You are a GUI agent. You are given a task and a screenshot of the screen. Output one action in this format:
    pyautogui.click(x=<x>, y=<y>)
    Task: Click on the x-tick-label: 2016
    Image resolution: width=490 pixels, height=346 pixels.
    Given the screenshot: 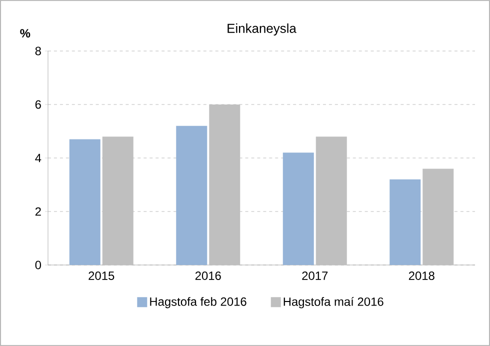 What is the action you would take?
    pyautogui.click(x=208, y=276)
    